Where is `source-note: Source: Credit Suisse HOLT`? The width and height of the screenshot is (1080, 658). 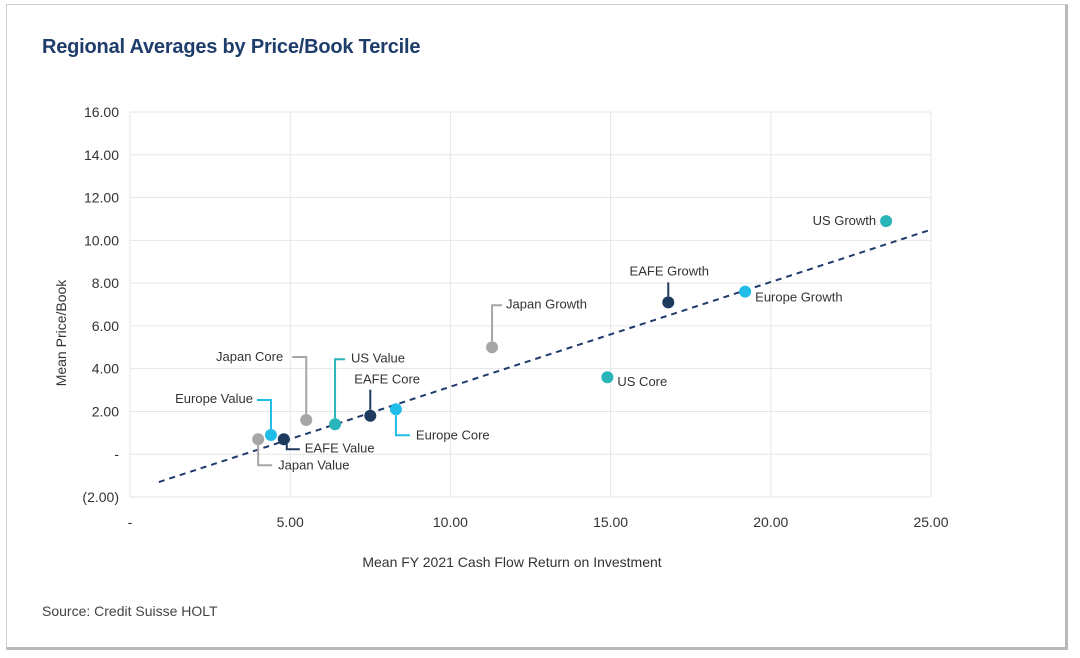 source-note: Source: Credit Suisse HOLT is located at coordinates (130, 611).